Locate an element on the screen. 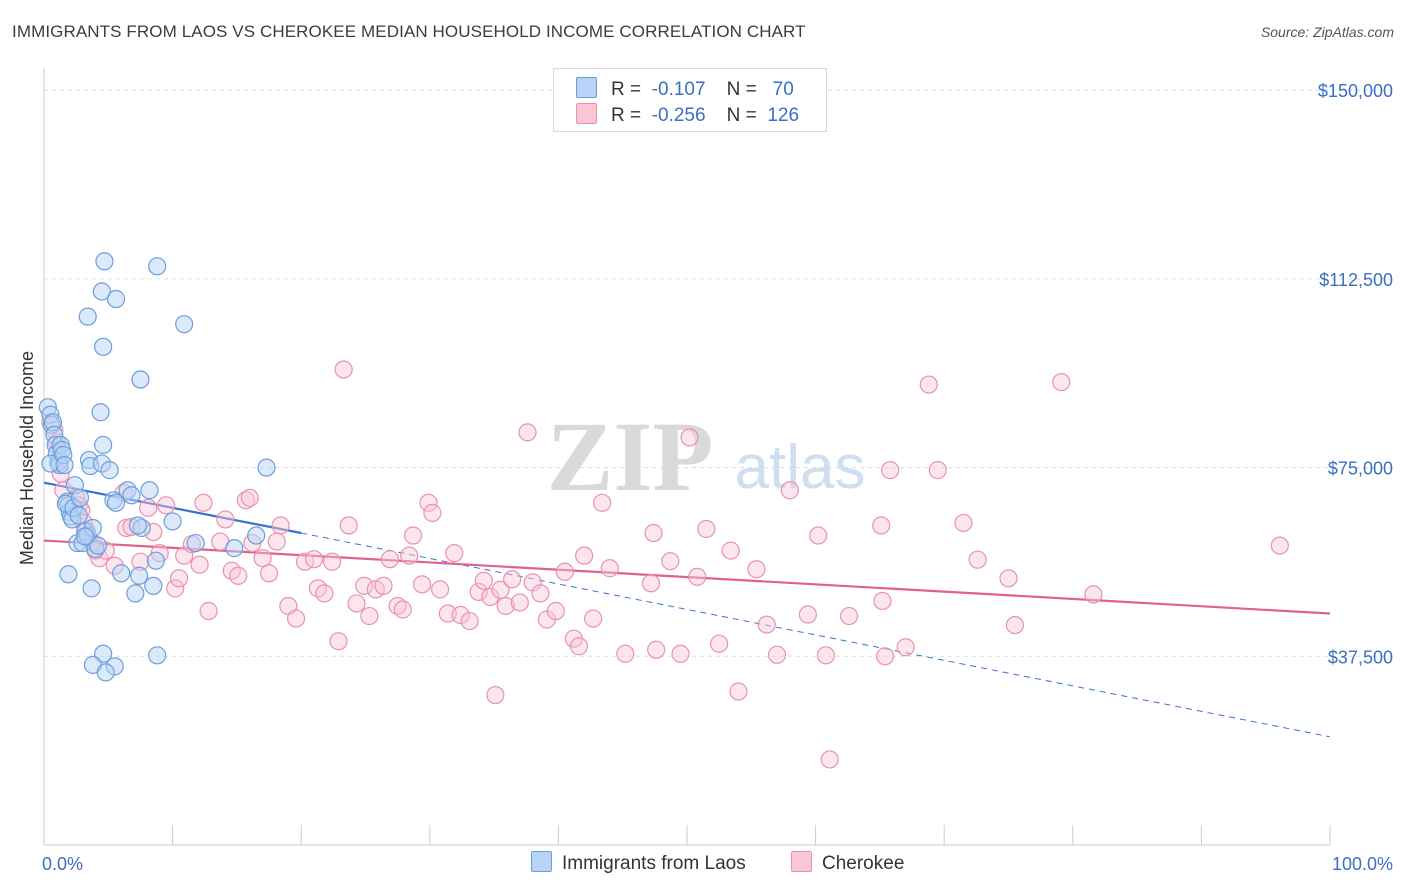 This screenshot has height=892, width=1406. bottom-legend-laos: Immigrants from Laos is located at coordinates (638, 863).